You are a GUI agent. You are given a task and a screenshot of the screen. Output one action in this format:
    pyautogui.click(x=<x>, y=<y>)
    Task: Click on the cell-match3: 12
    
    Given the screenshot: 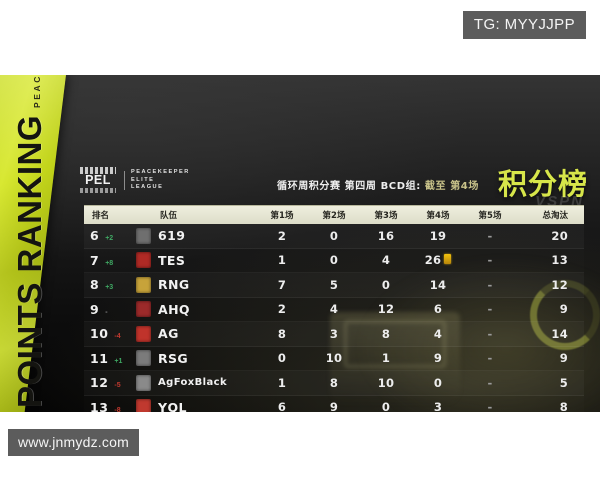 What is the action you would take?
    pyautogui.click(x=386, y=309)
    